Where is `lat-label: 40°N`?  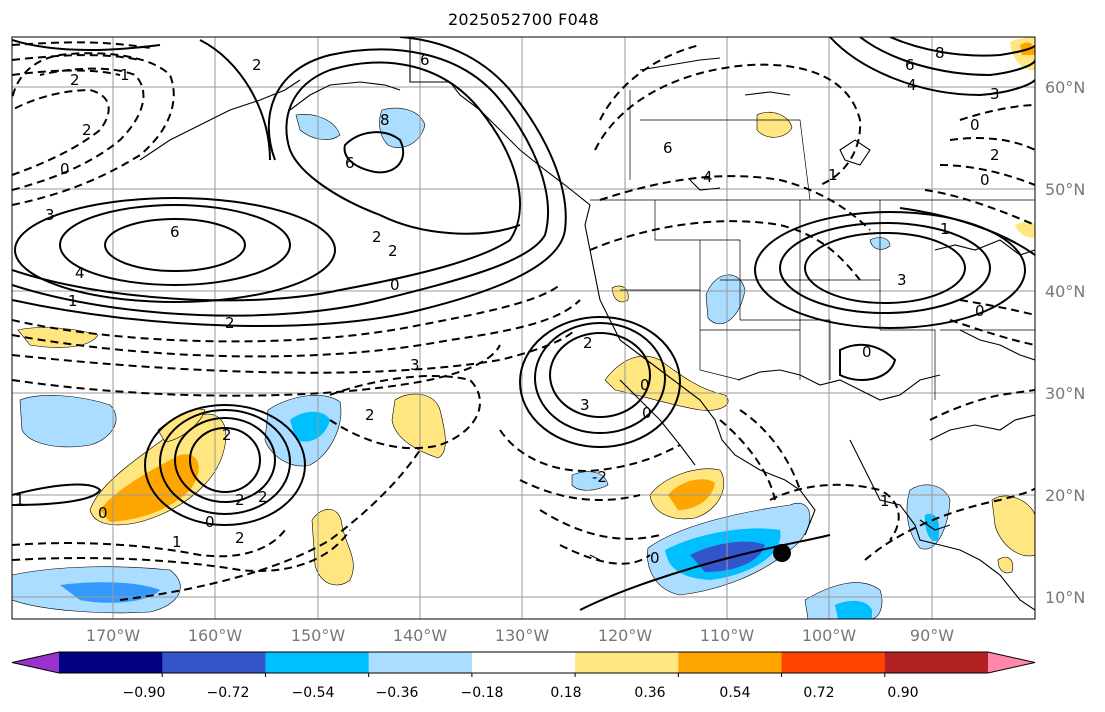 lat-label: 40°N is located at coordinates (1065, 291).